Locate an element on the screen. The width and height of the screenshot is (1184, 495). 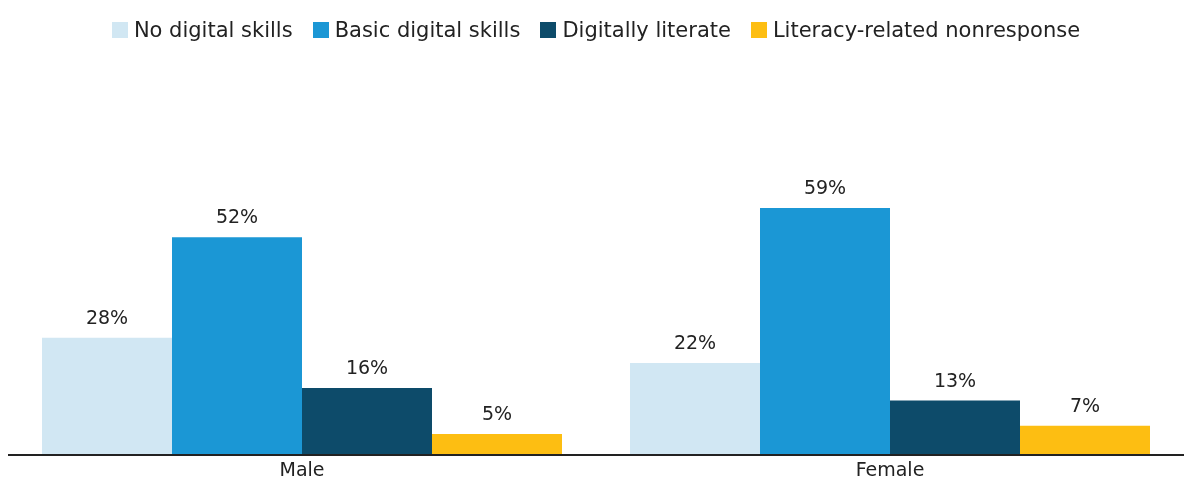
data-label: 5% is located at coordinates (497, 413).